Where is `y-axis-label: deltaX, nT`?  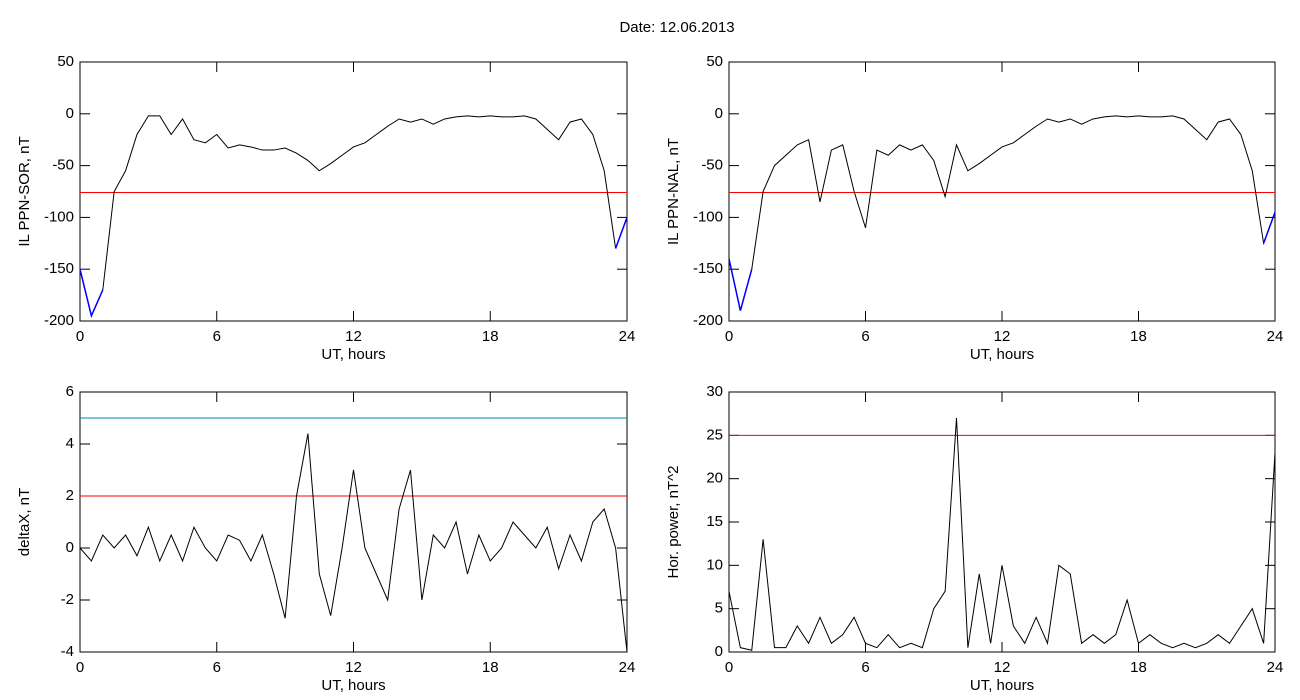 y-axis-label: deltaX, nT is located at coordinates (24, 522).